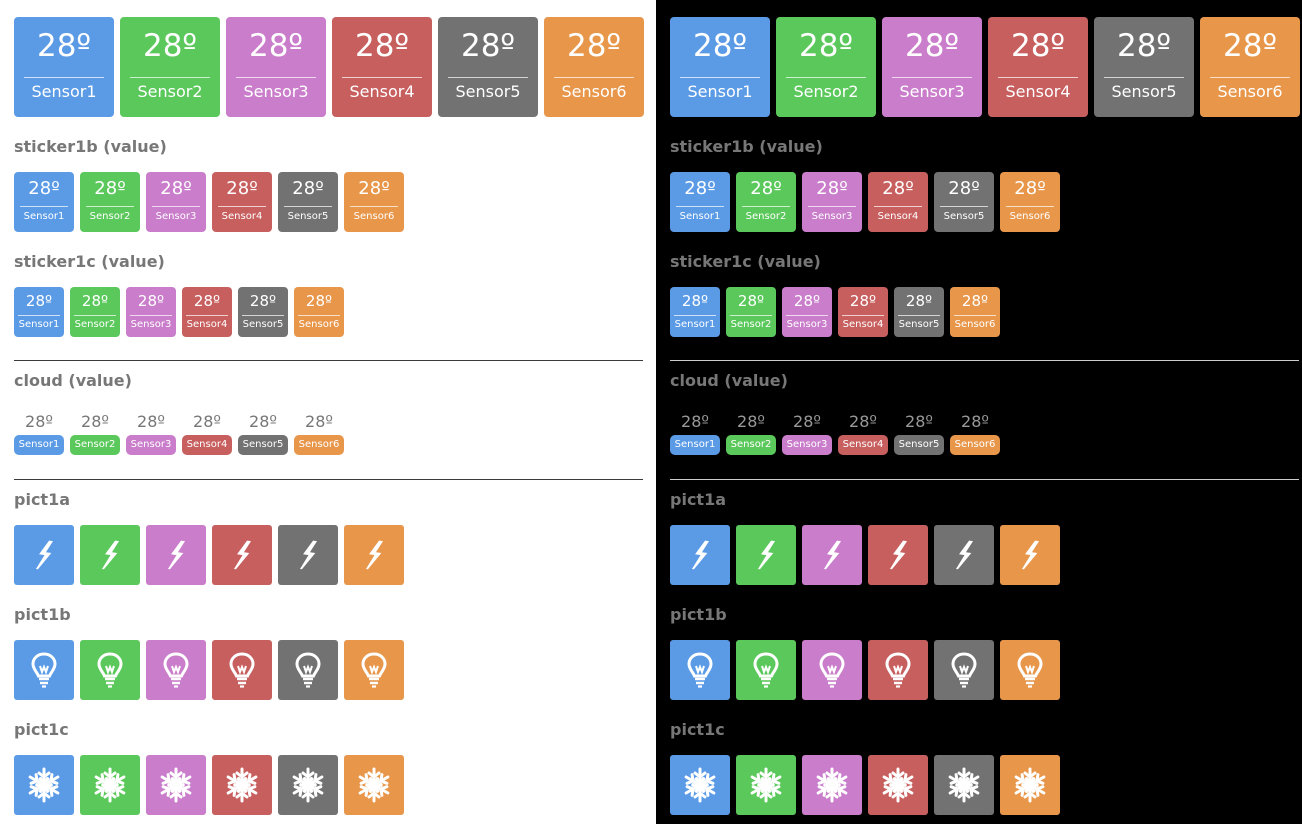 The width and height of the screenshot is (1302, 824). What do you see at coordinates (919, 312) in the screenshot?
I see `sticker1c-tile: 28º Sensor5` at bounding box center [919, 312].